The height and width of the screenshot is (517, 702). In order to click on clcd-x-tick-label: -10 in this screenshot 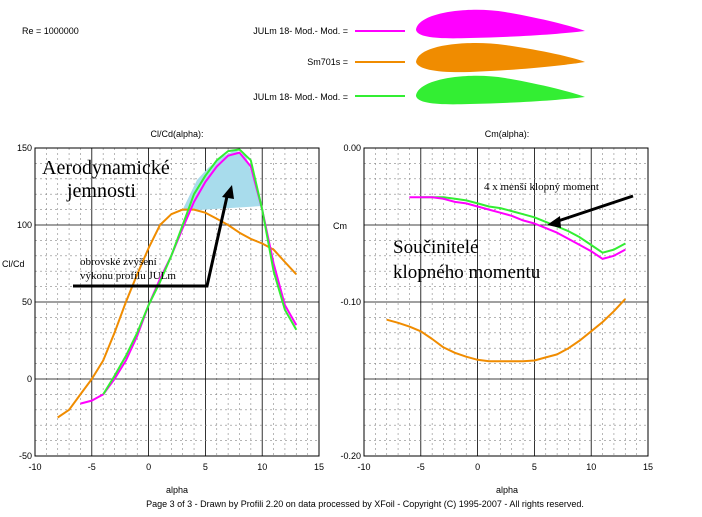, I will do `click(34, 467)`.